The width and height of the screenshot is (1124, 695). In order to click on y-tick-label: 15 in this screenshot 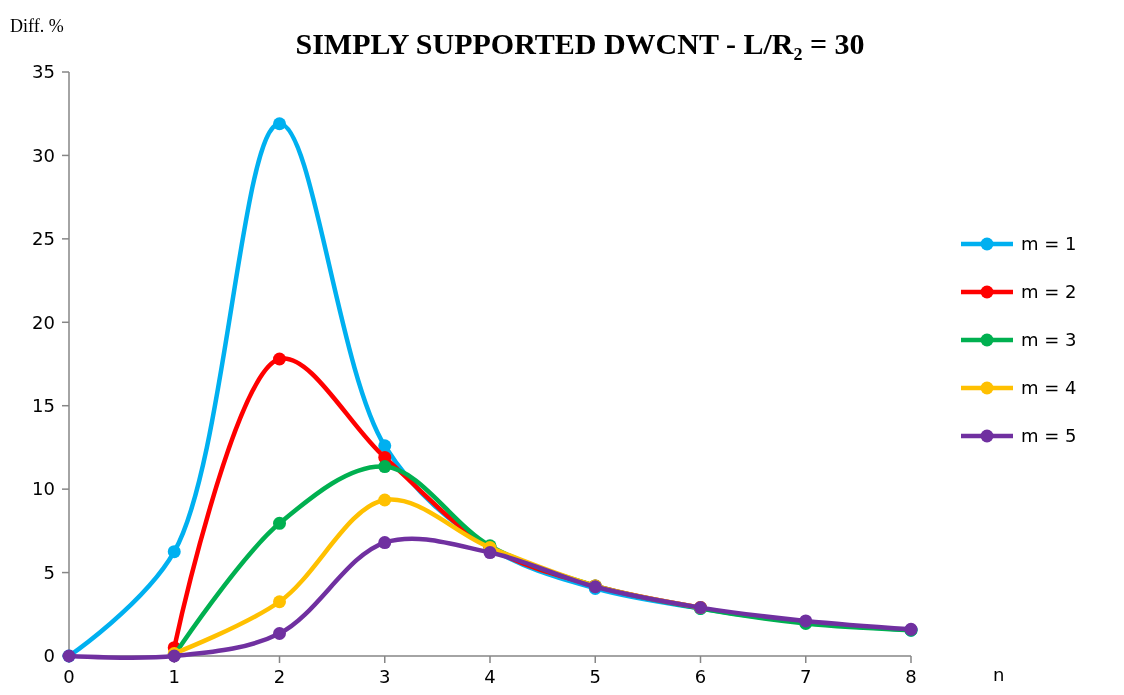, I will do `click(43, 406)`.